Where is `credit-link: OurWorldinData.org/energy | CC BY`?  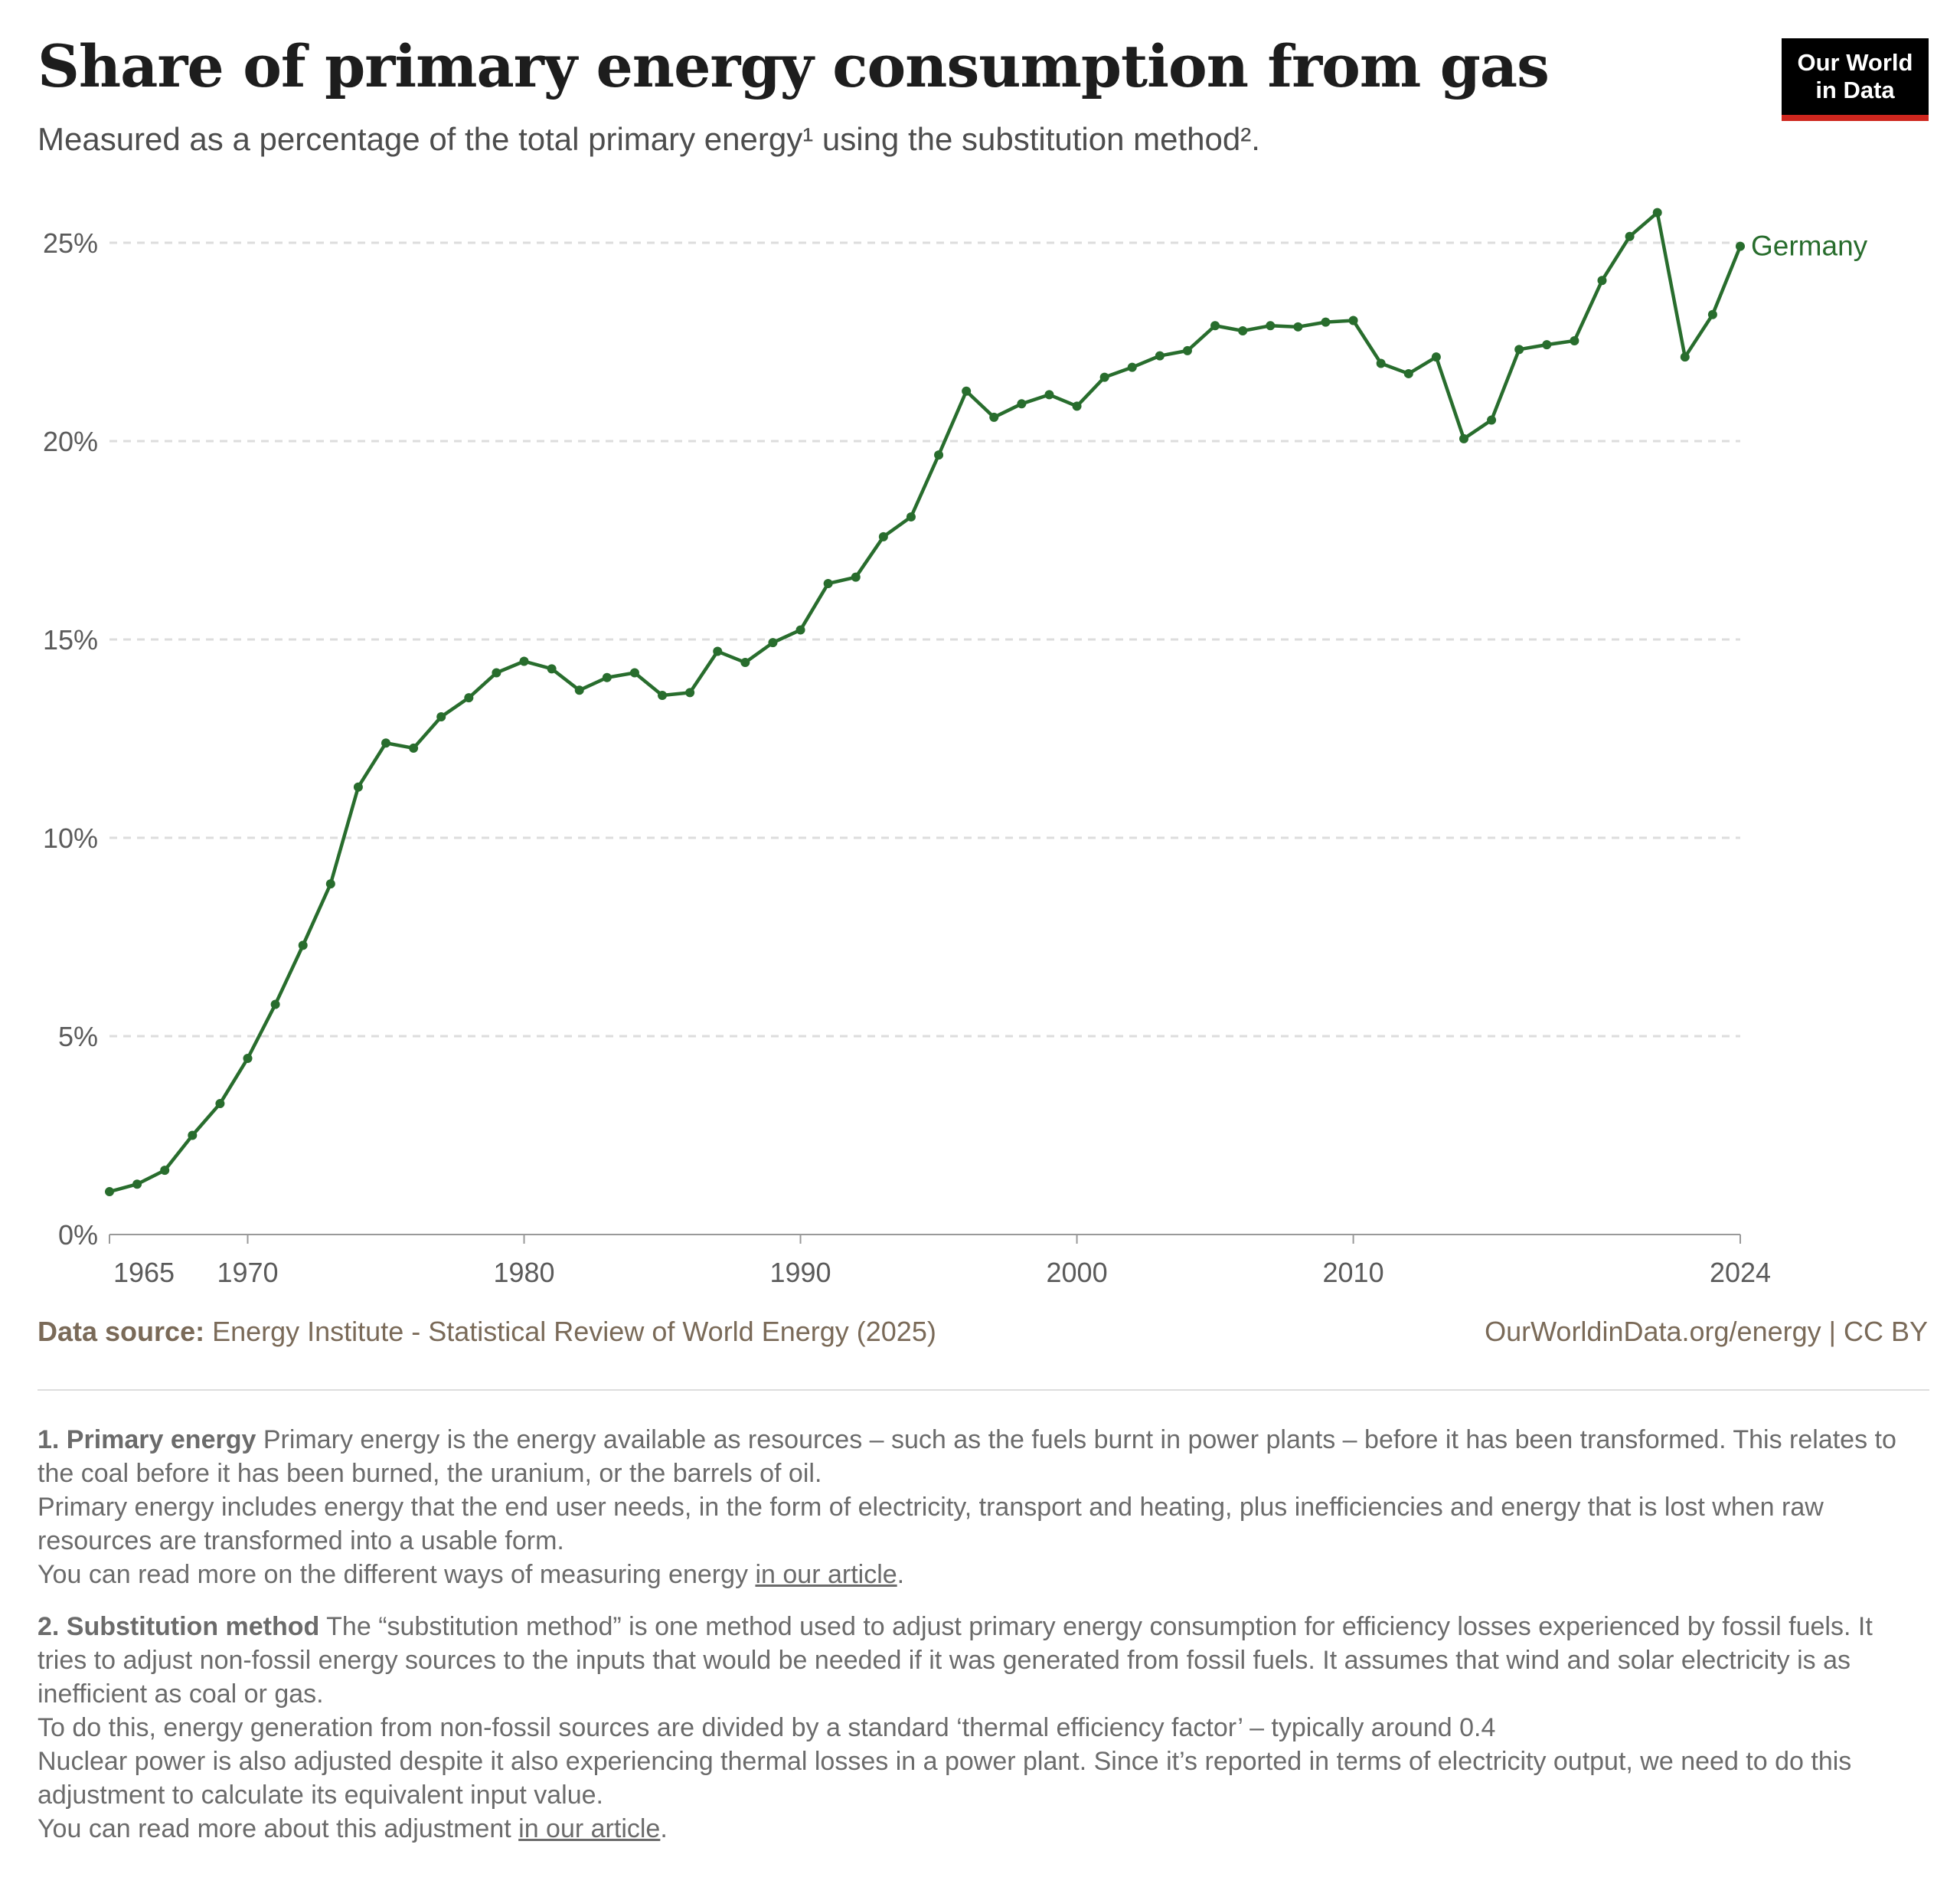 credit-link: OurWorldinData.org/energy | CC BY is located at coordinates (1706, 1331).